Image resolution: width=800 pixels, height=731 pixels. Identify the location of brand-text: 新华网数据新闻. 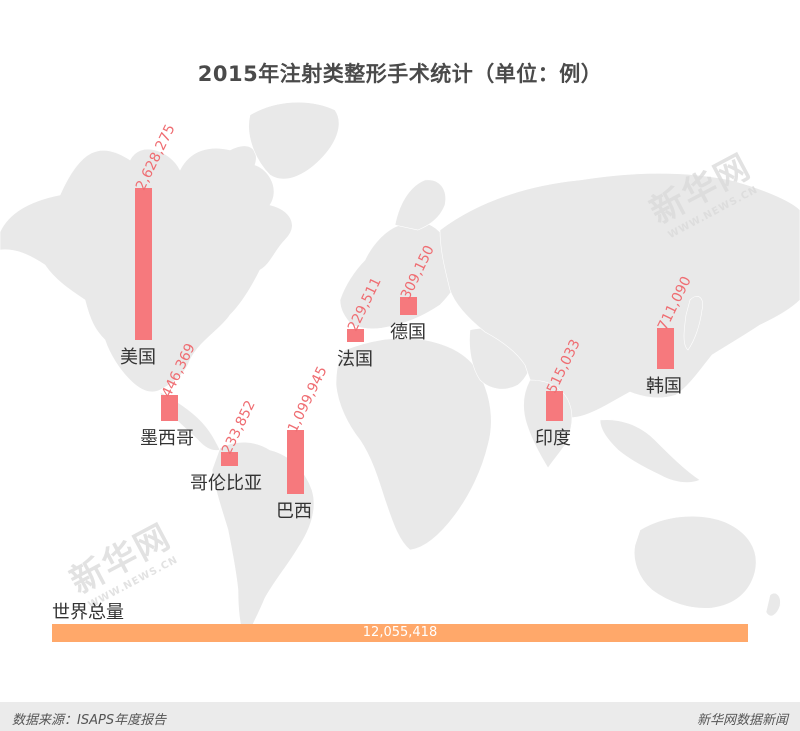
(742, 720).